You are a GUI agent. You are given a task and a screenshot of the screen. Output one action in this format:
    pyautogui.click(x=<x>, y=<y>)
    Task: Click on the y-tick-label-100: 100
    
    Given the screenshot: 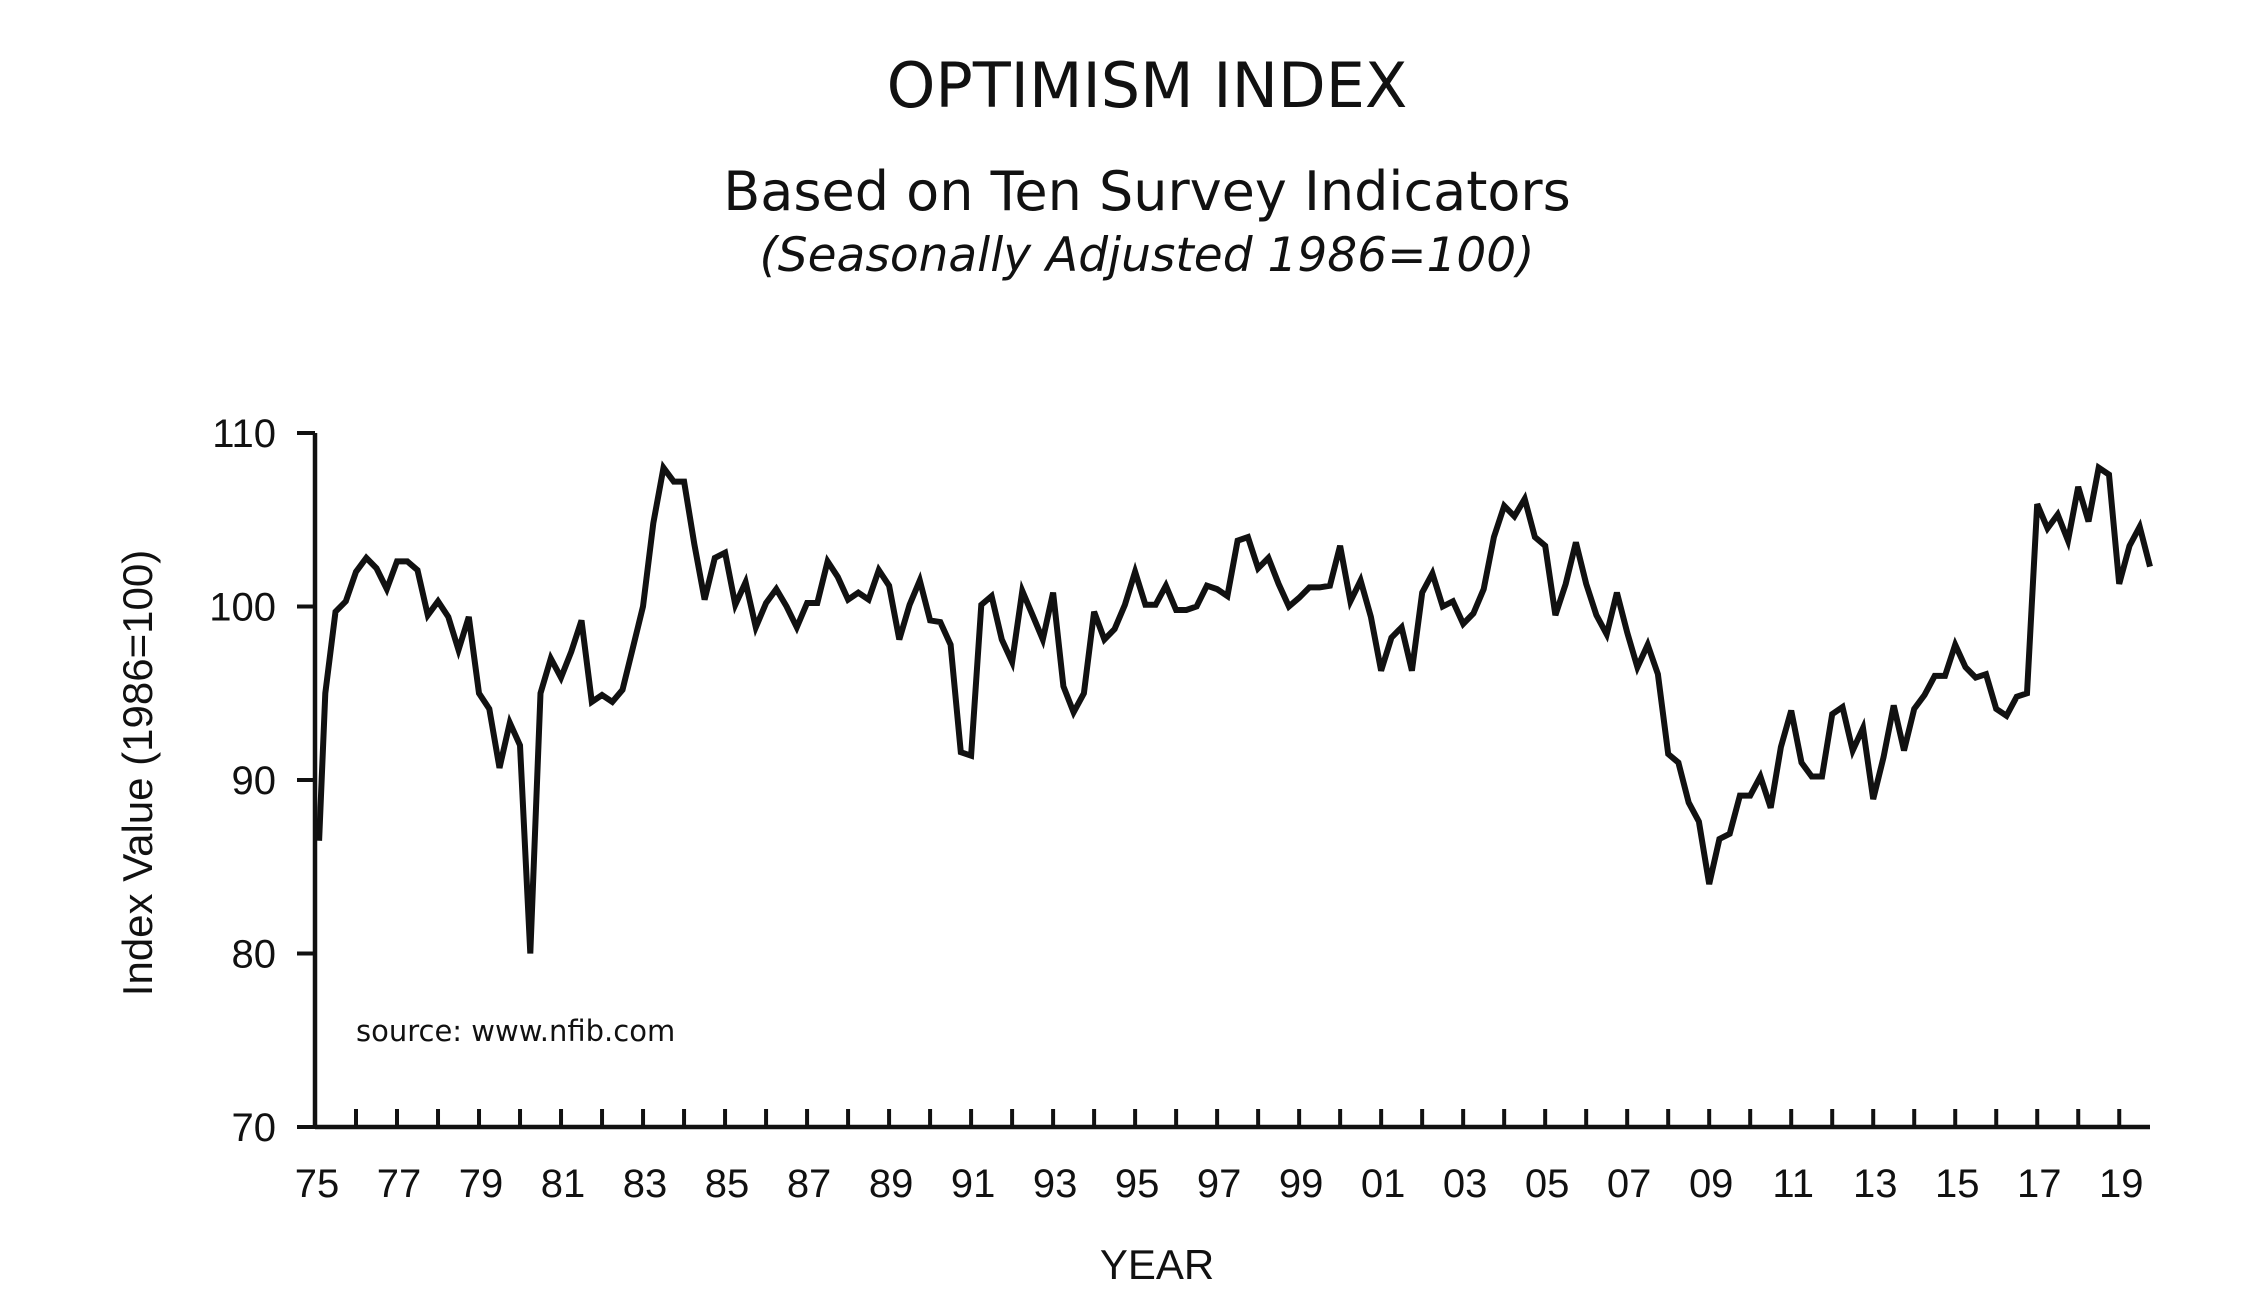 What is the action you would take?
    pyautogui.click(x=242, y=608)
    